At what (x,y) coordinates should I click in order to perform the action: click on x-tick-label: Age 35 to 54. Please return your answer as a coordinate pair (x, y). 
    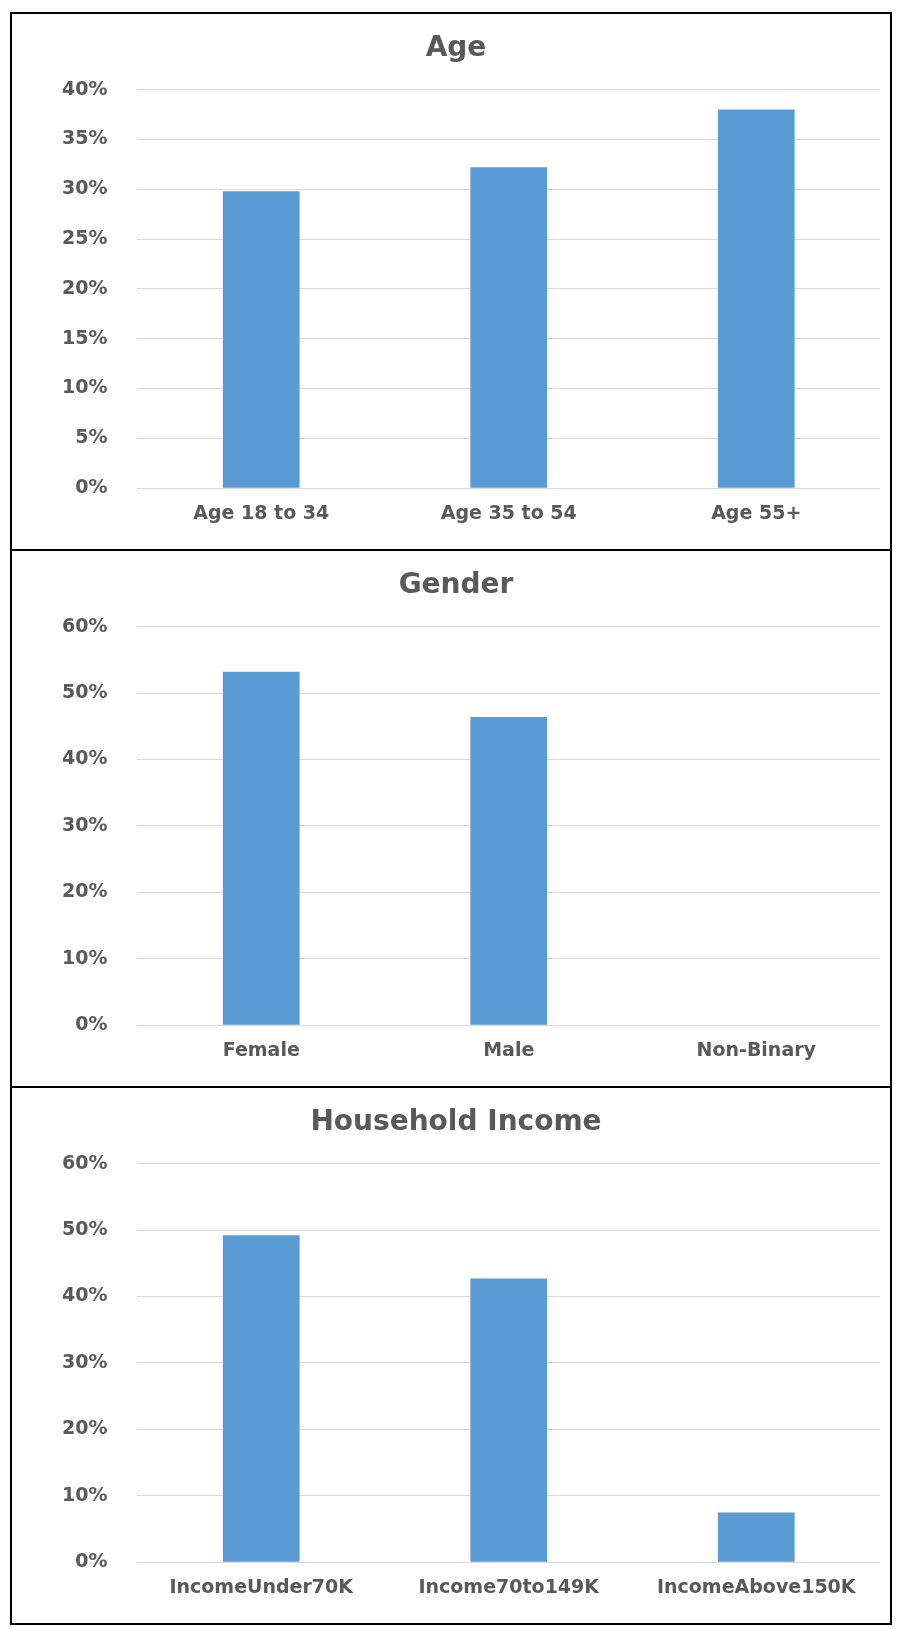
    Looking at the image, I should click on (508, 511).